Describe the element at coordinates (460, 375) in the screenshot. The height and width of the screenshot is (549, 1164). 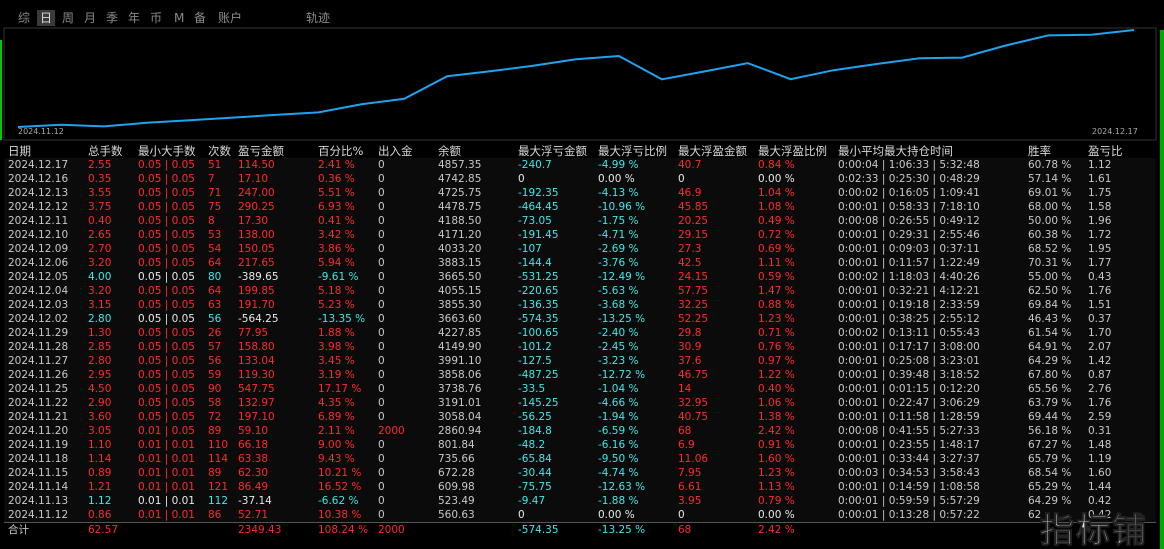
I see `cell: 3858.06` at that location.